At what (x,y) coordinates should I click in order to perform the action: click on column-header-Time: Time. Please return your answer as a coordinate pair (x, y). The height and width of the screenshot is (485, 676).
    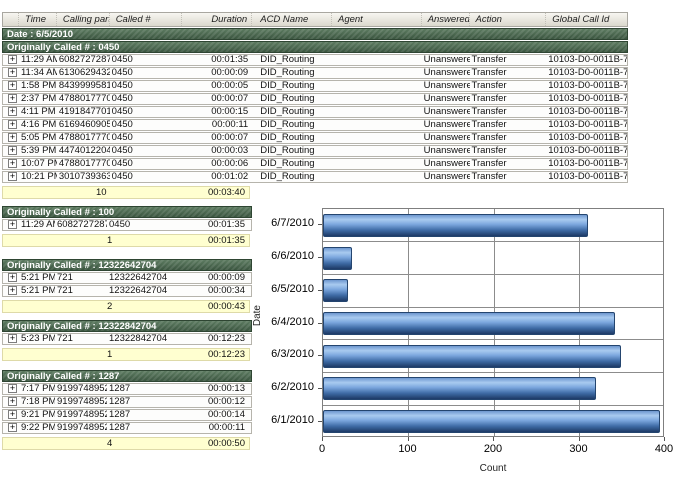
    Looking at the image, I should click on (38, 19).